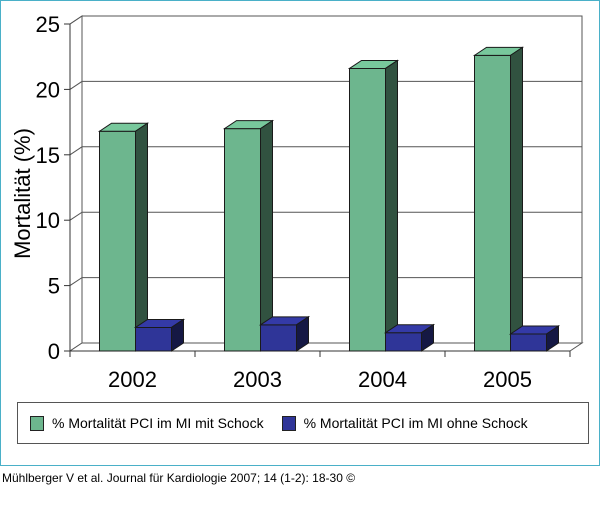 Image resolution: width=600 pixels, height=528 pixels. I want to click on bar-side-with-shock-2004, so click(391, 205).